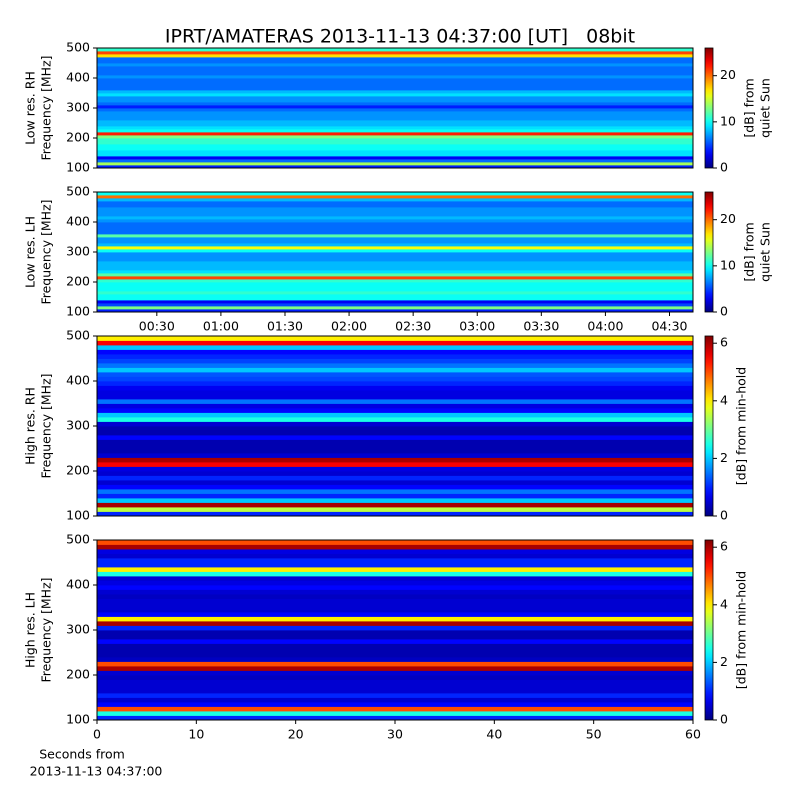  Describe the element at coordinates (78, 221) in the screenshot. I see `y-tick-label: 400` at that location.